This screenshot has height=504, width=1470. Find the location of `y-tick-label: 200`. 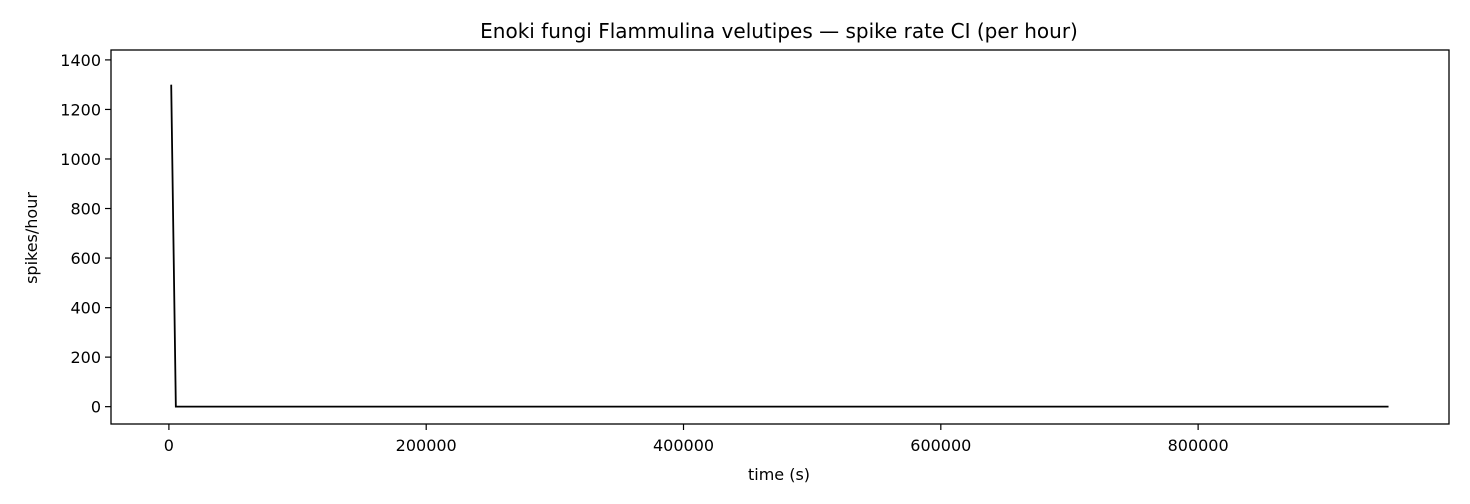

y-tick-label: 200 is located at coordinates (85, 357).